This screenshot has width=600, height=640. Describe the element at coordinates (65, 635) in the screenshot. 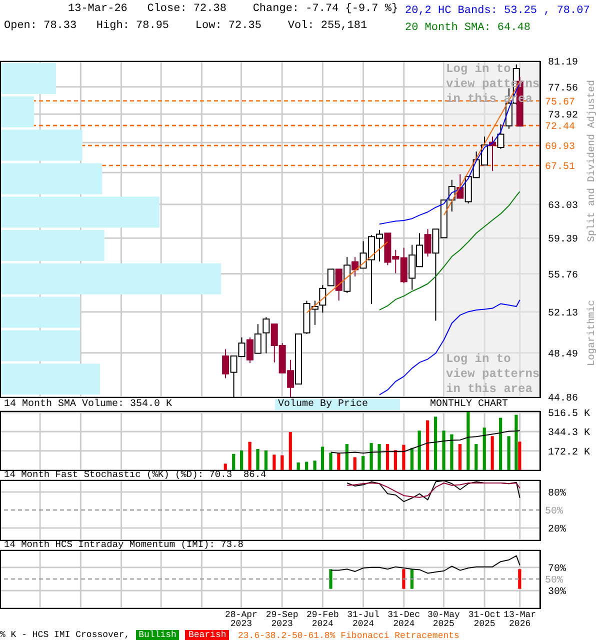

I see `legend-title: % K - HCS IMI Crossover,` at that location.